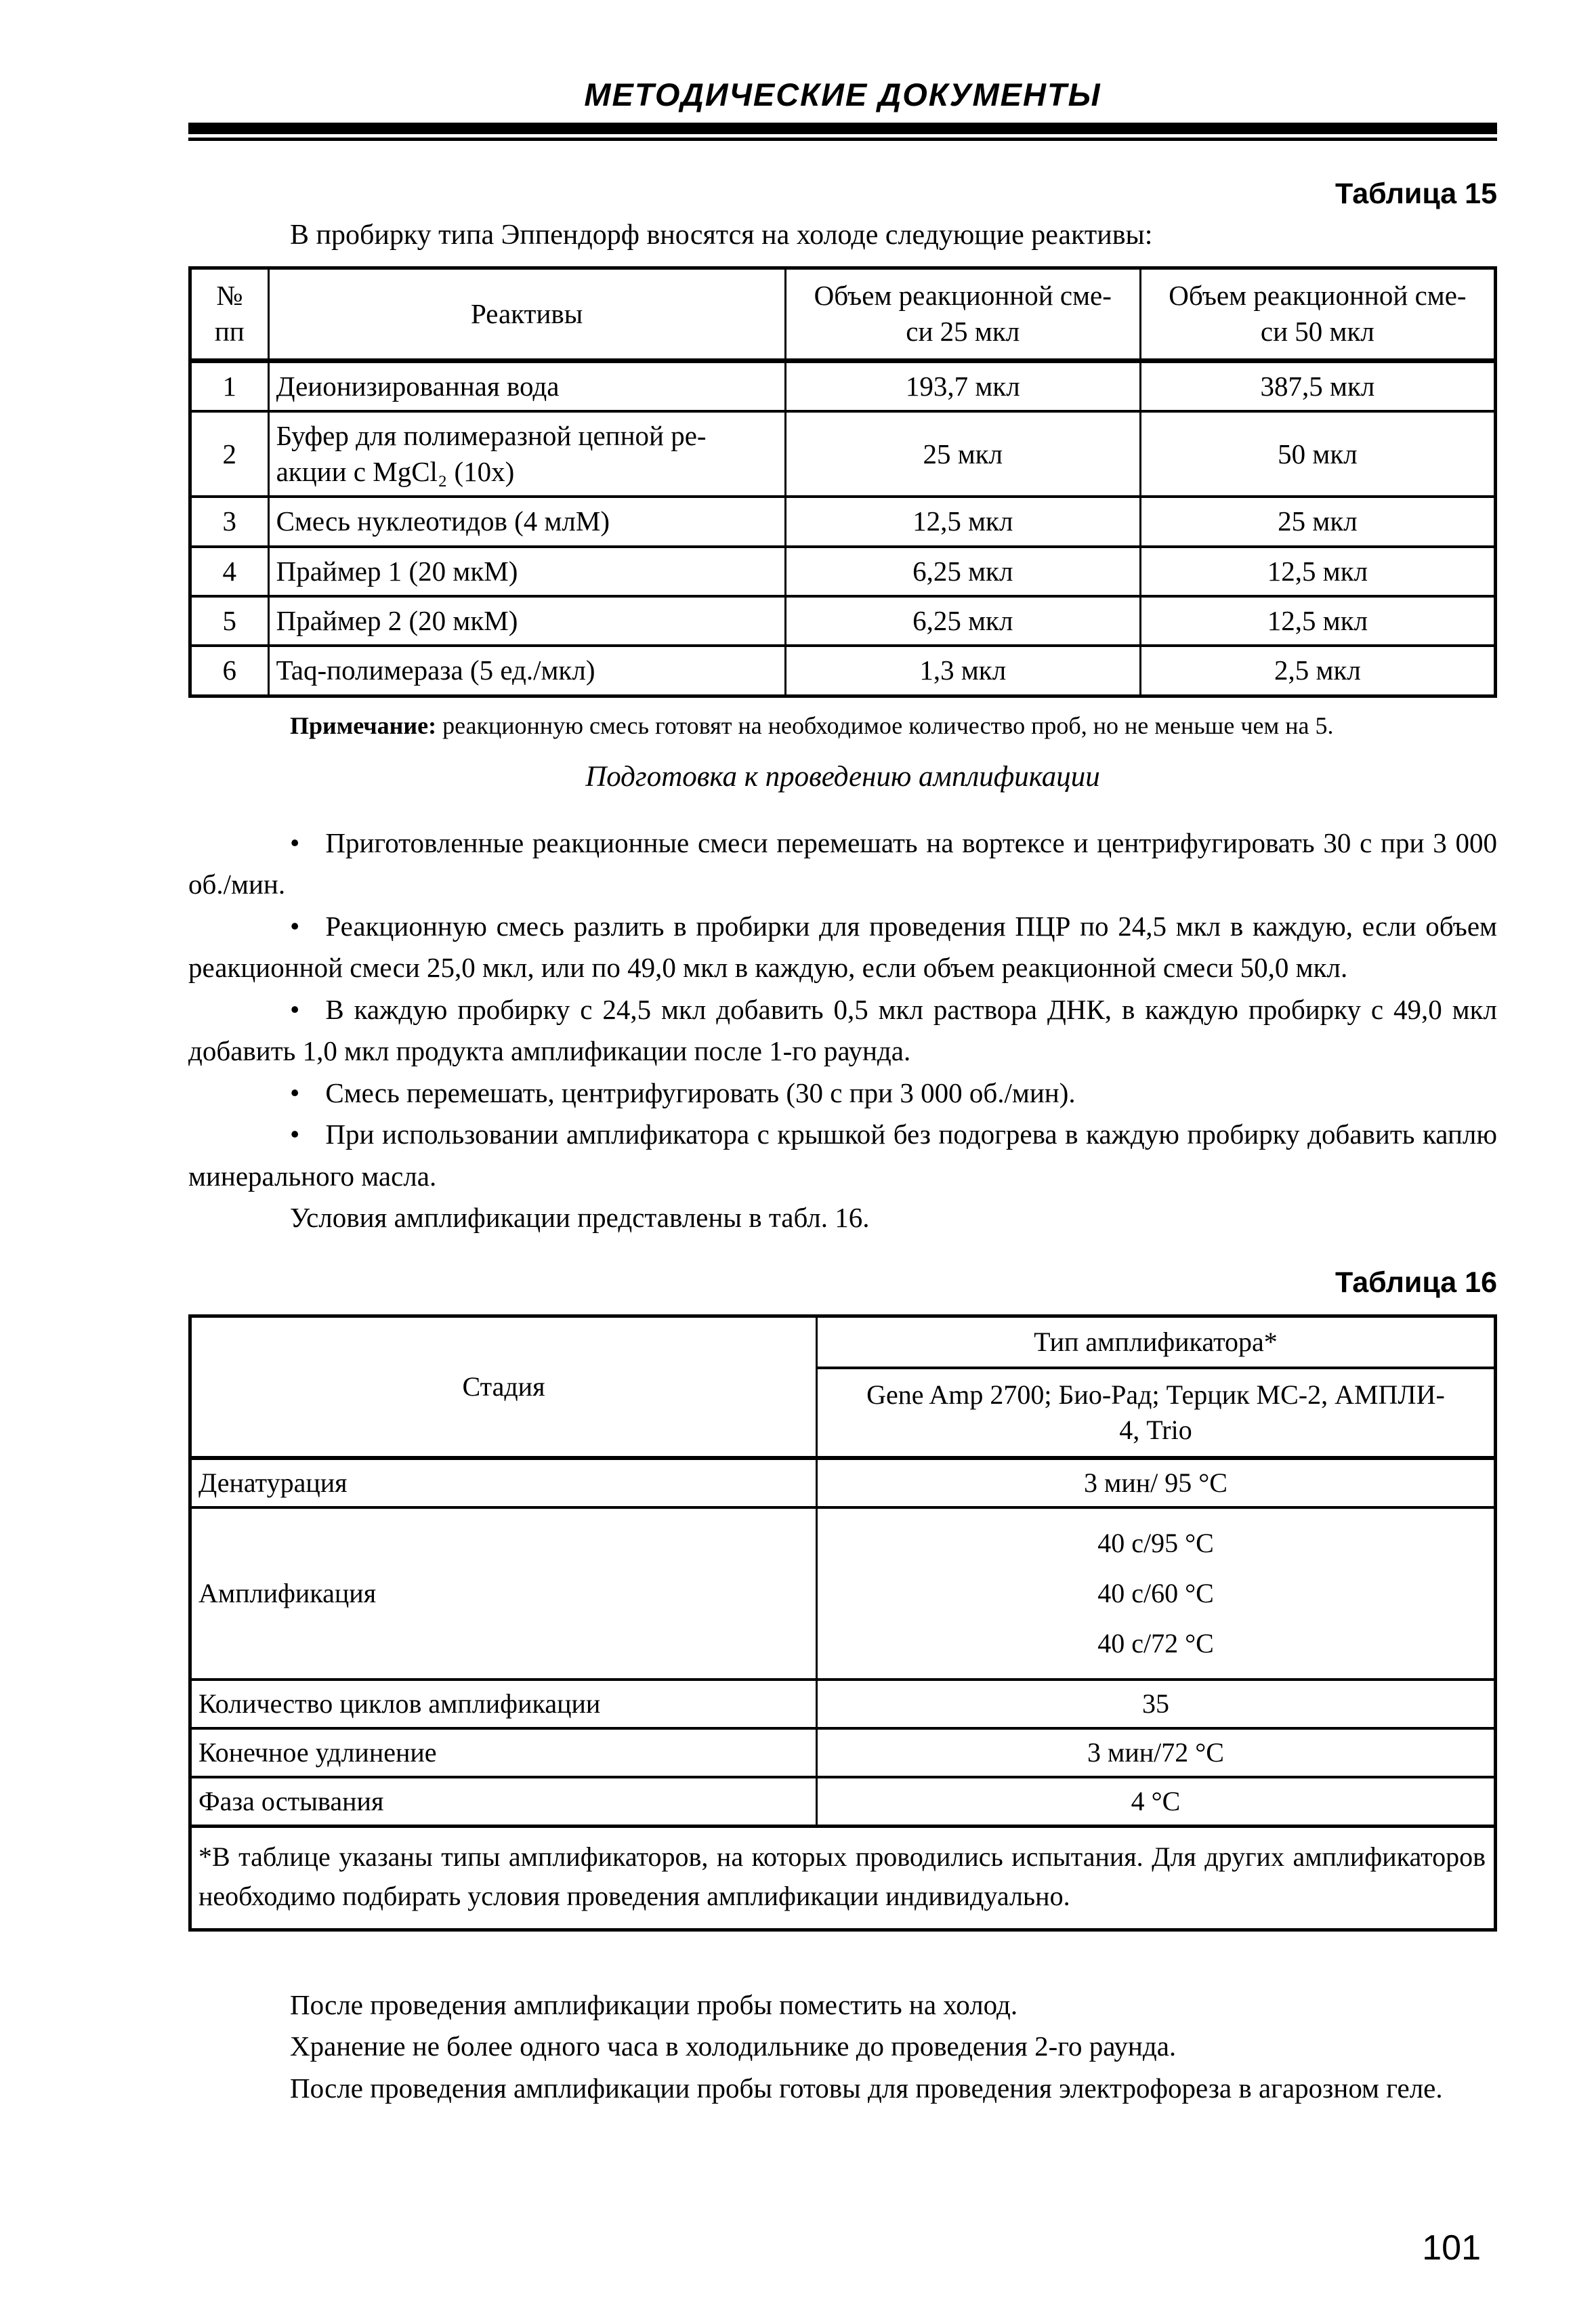 Image resolution: width=1596 pixels, height=2313 pixels. What do you see at coordinates (229, 622) in the screenshot?
I see `row-num: 5` at bounding box center [229, 622].